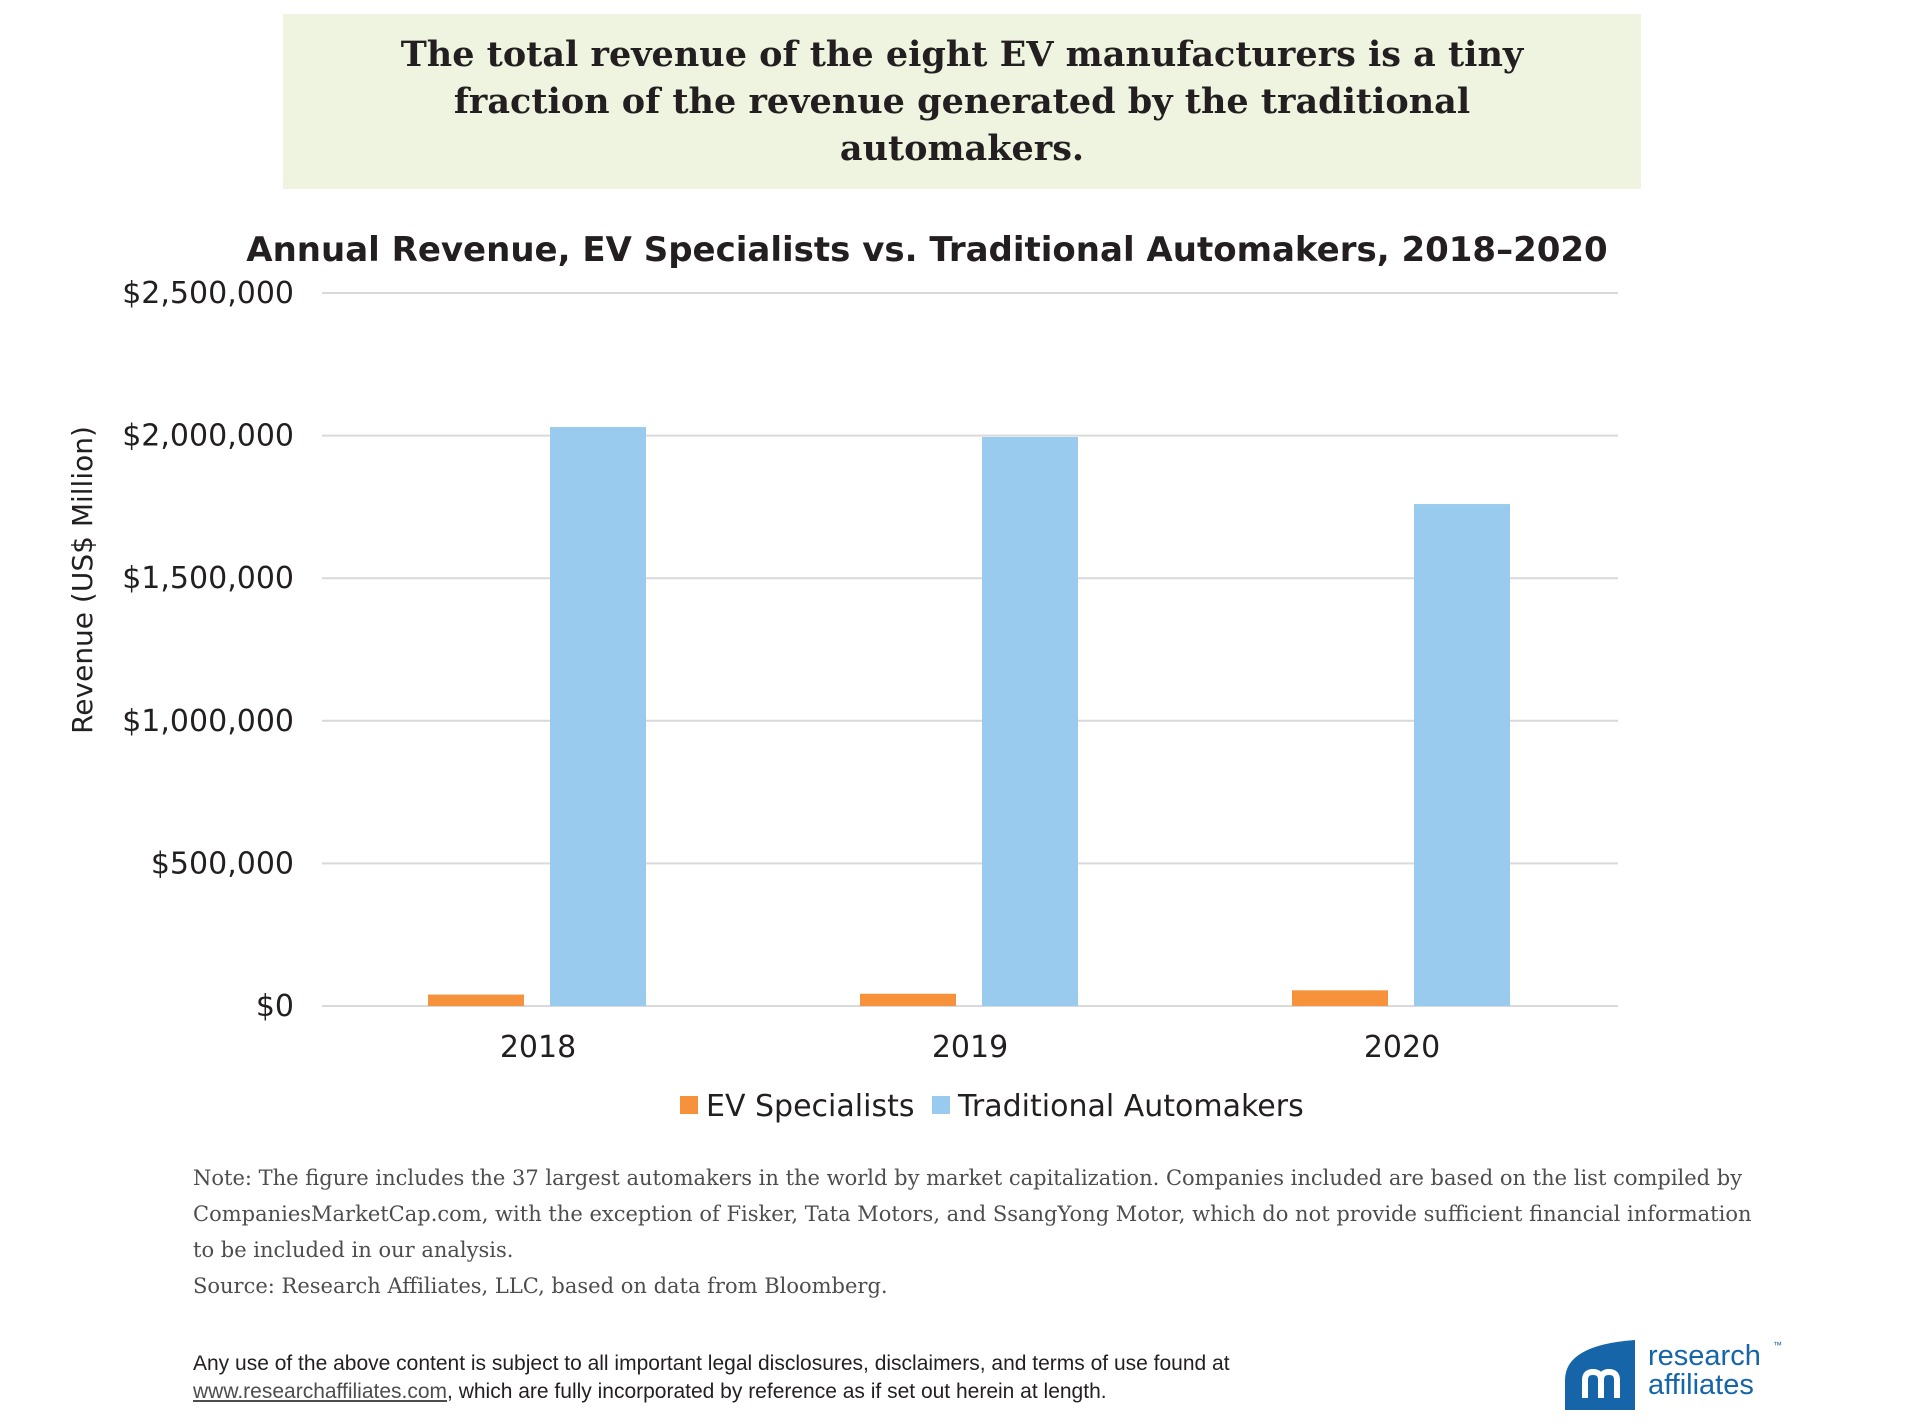  I want to click on x-axis-ticks: 2018 2019 2020, so click(970, 1047).